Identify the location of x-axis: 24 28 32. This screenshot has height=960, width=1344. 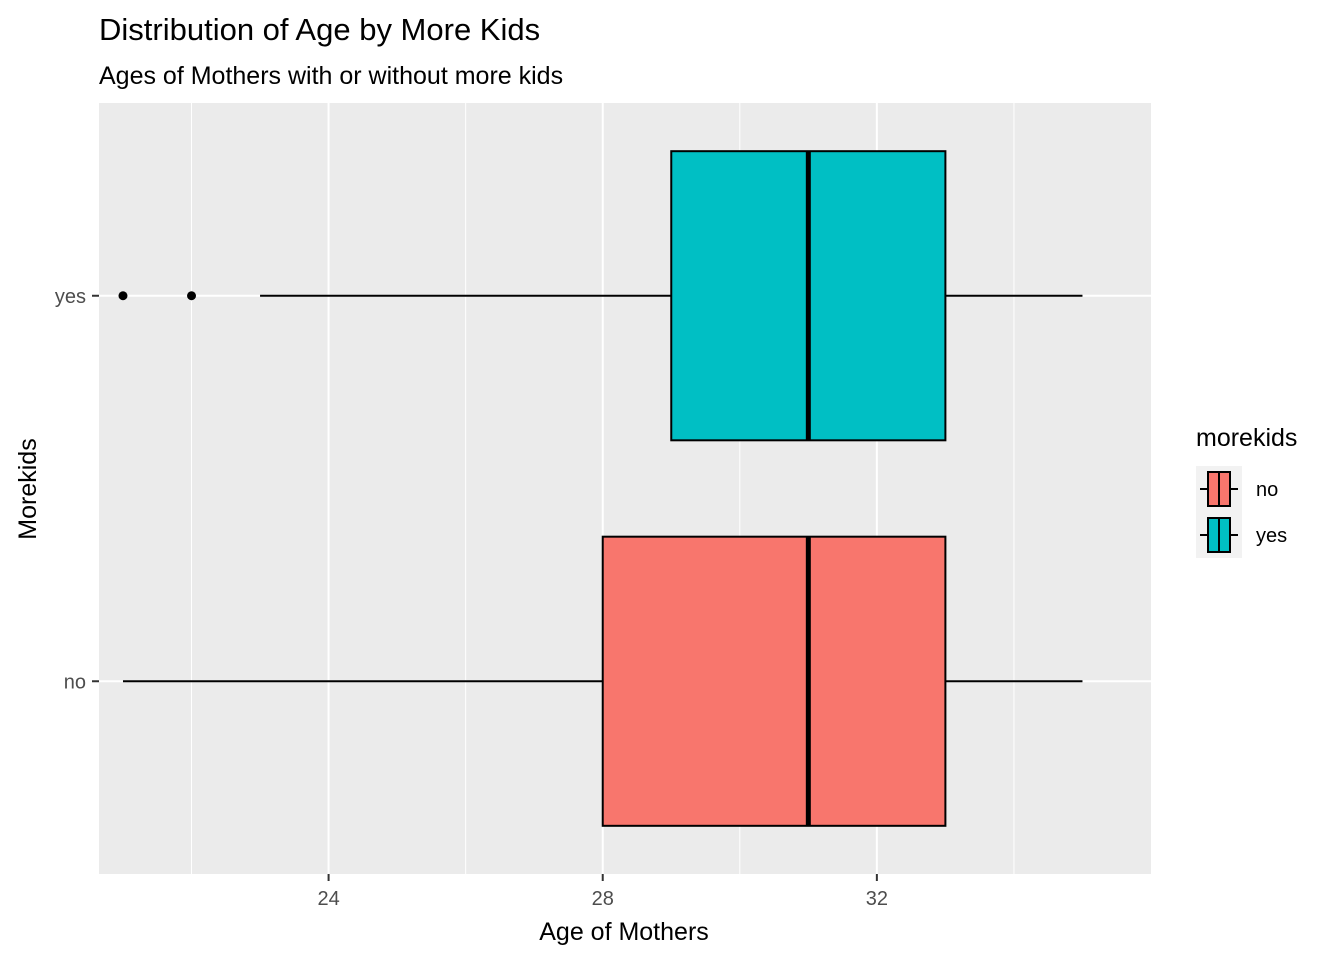
(602, 892).